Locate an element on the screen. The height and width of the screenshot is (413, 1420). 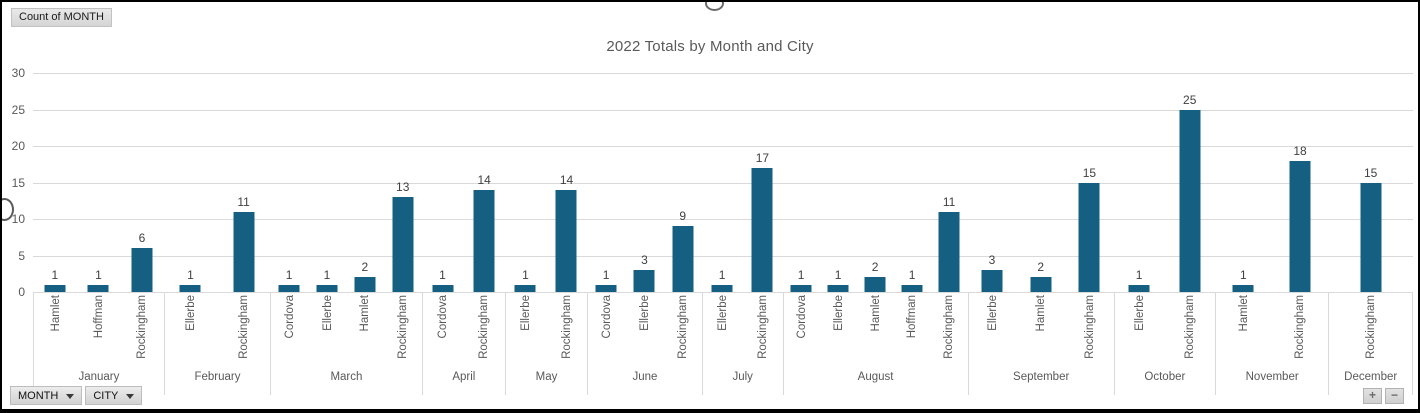
city-field-button: CITY is located at coordinates (114, 395).